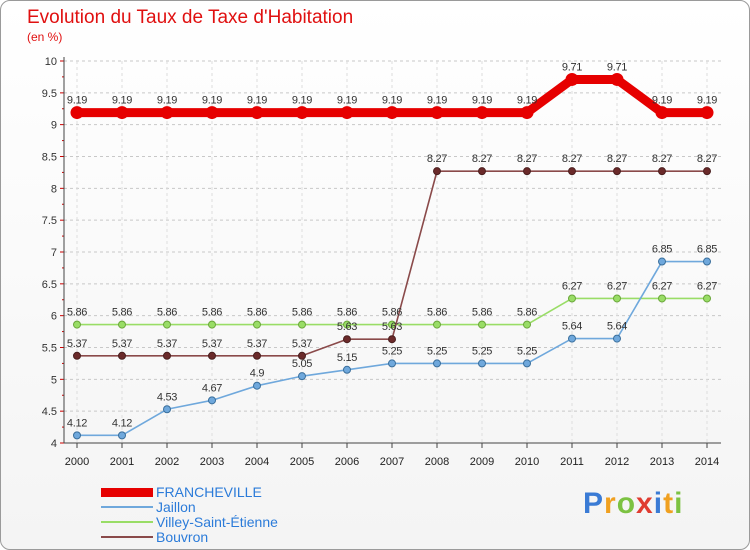 The image size is (750, 550). I want to click on x-tick-label: 2010, so click(527, 462).